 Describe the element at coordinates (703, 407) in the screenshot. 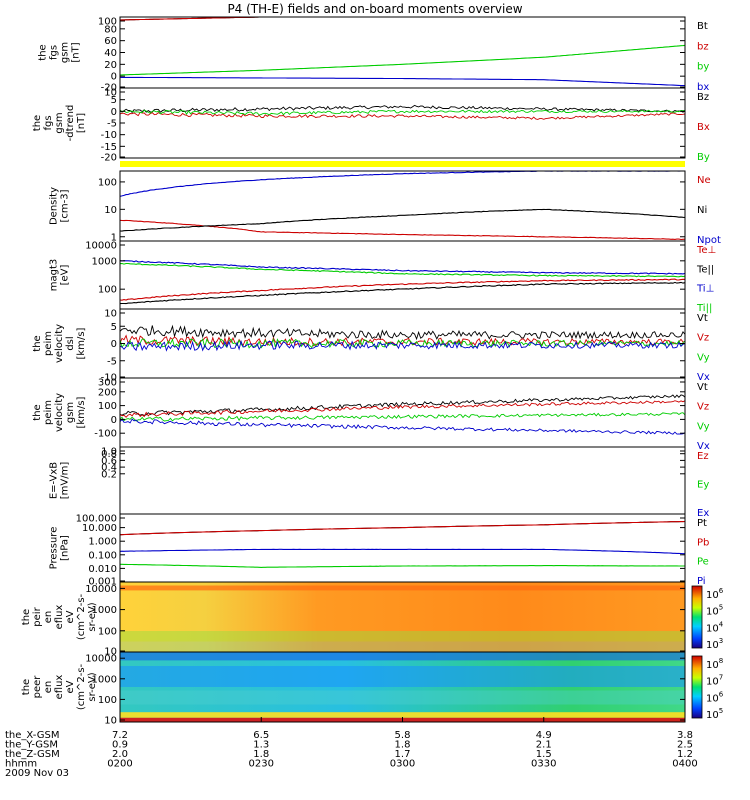

I see `legend-entry: Vz` at that location.